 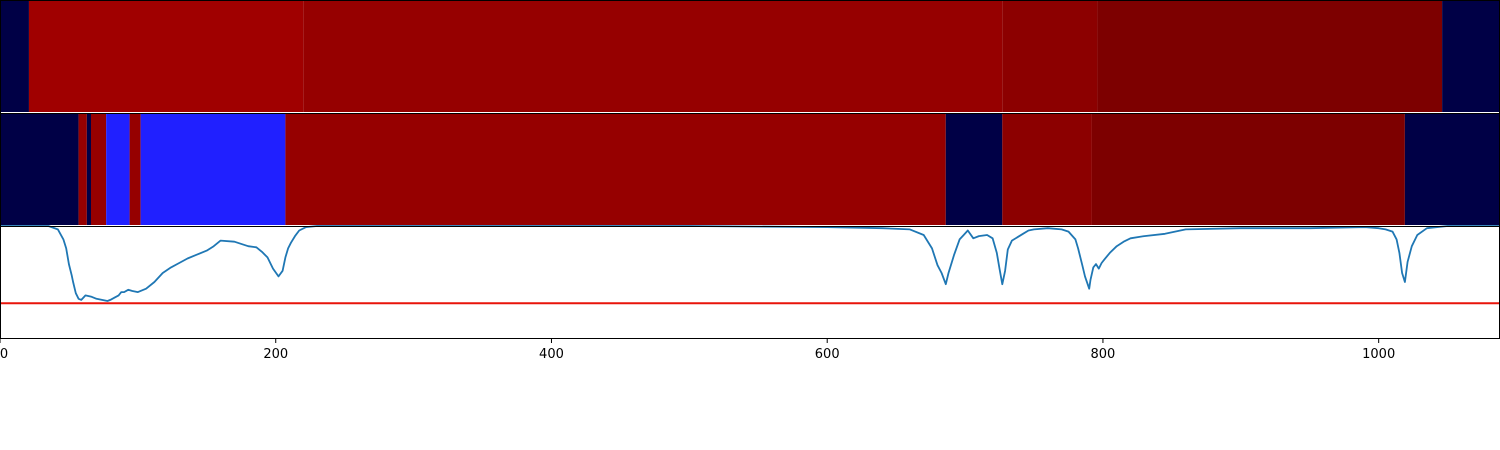 What do you see at coordinates (551, 354) in the screenshot?
I see `x-tick-label-400: 400` at bounding box center [551, 354].